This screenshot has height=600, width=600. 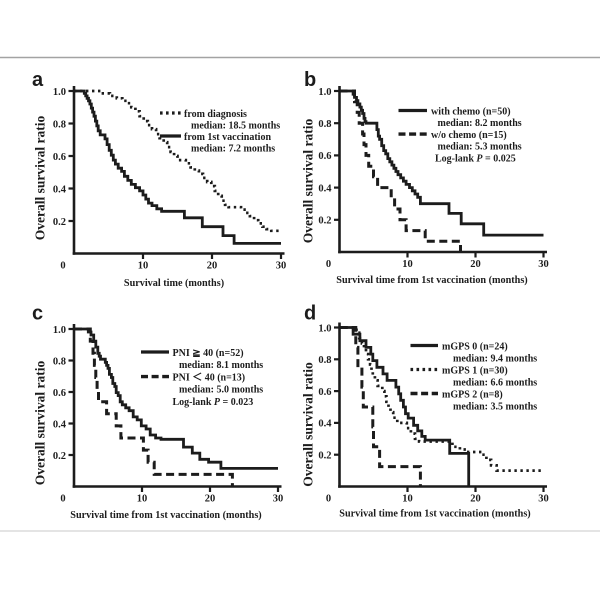 I want to click on legend-median-label: median: 3.5 months, so click(x=495, y=406).